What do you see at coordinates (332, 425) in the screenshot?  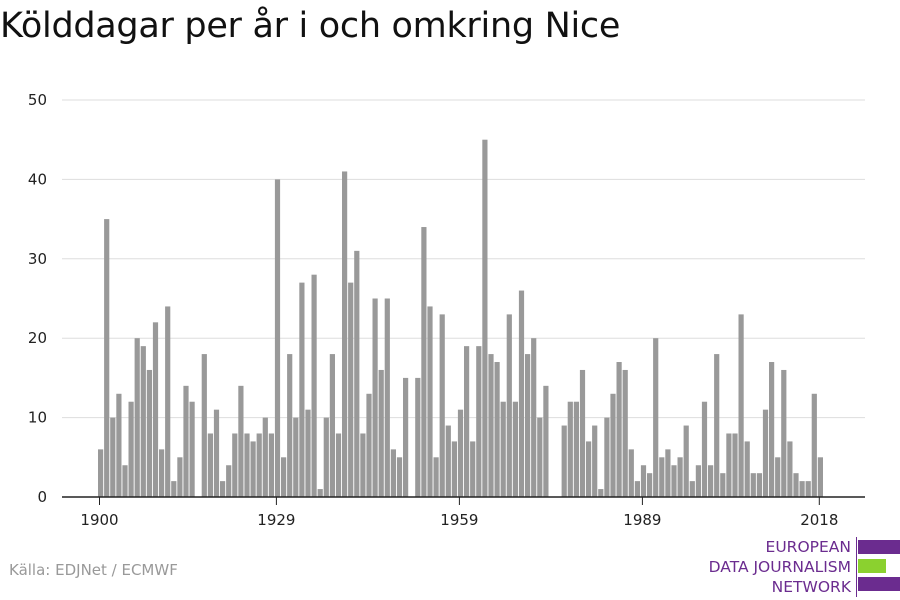 I see `bar-1938` at bounding box center [332, 425].